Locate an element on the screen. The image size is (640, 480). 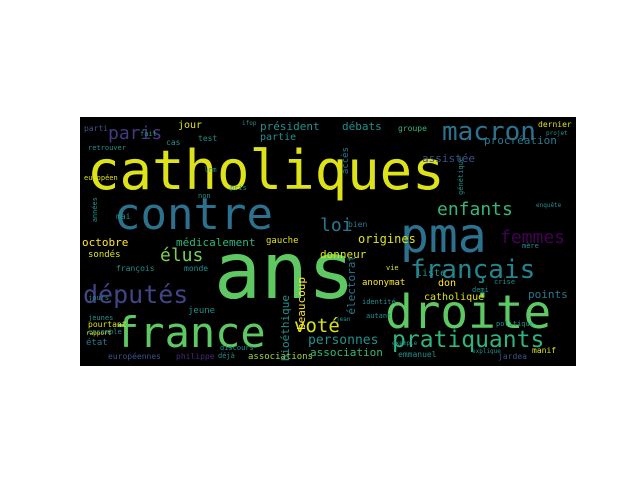
word-anonymat: anonymat is located at coordinates (384, 283).